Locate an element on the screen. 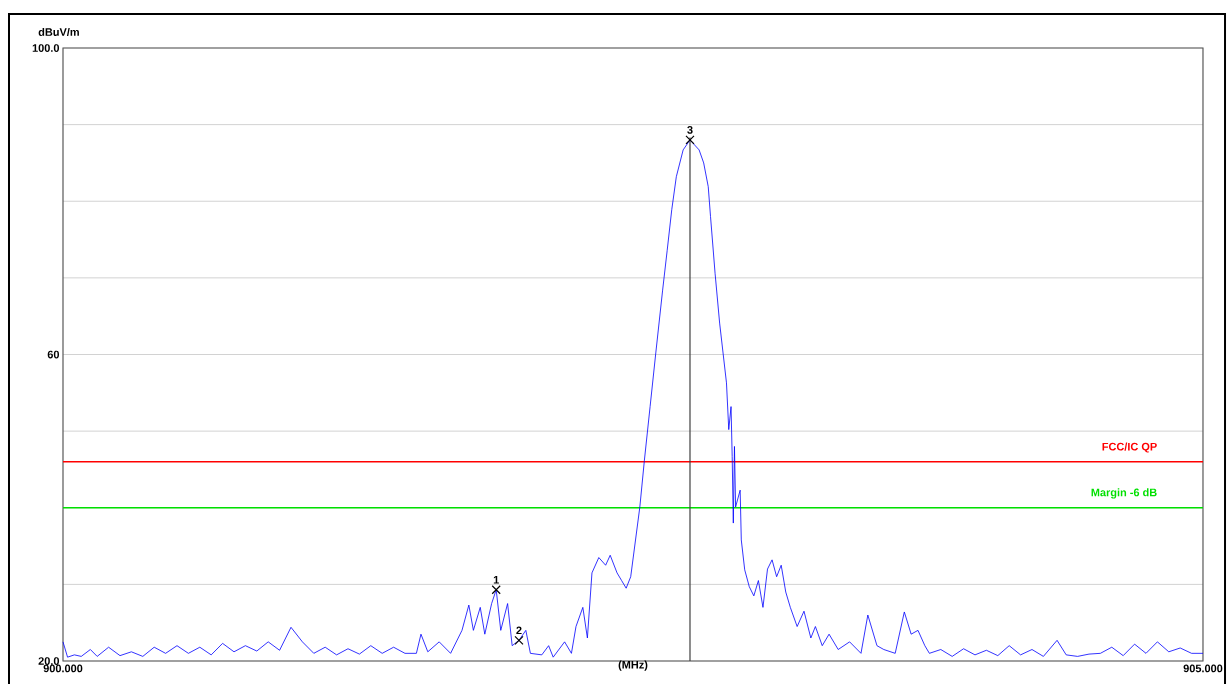  x-axis-title: (MHz) is located at coordinates (633, 665).